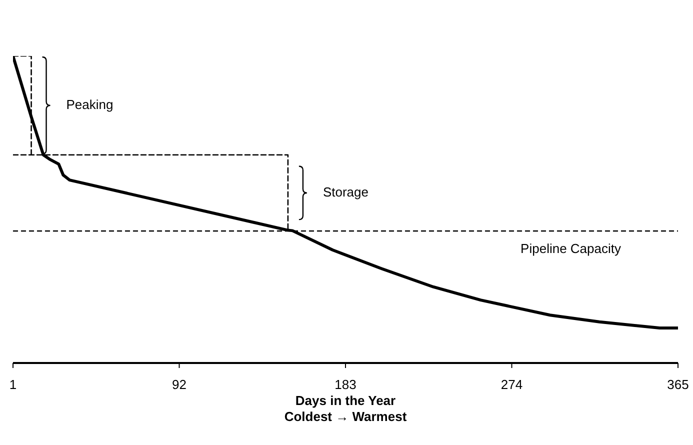  Describe the element at coordinates (345, 384) in the screenshot. I see `x-tick-label: 183` at that location.